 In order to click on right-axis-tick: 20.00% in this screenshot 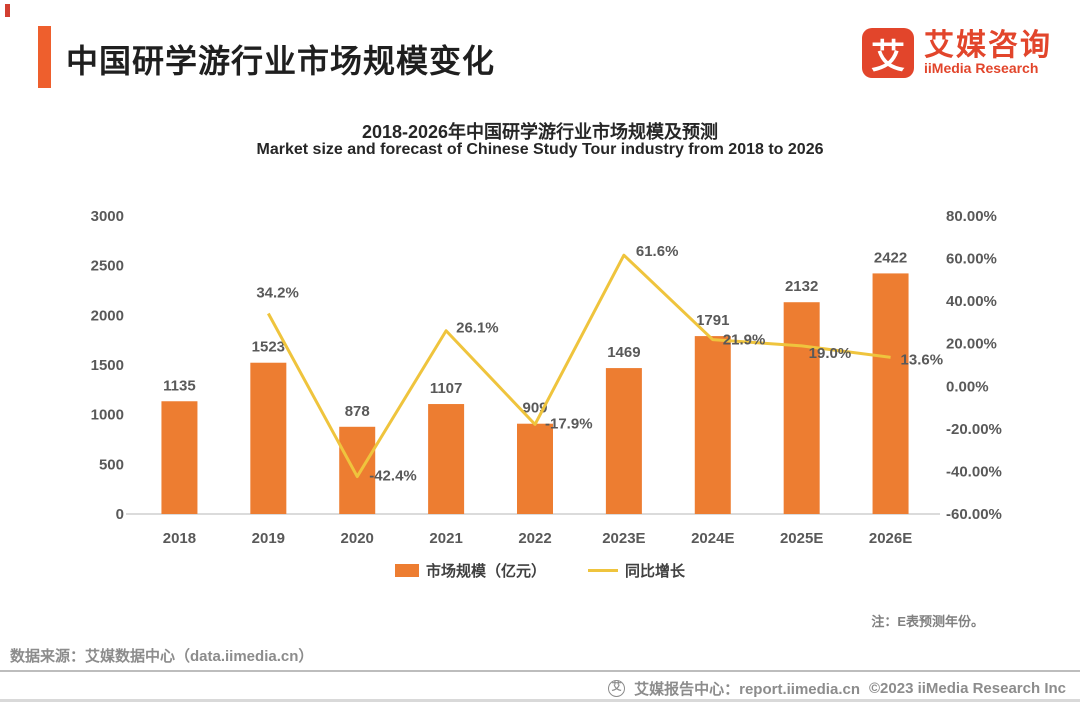, I will do `click(971, 344)`.